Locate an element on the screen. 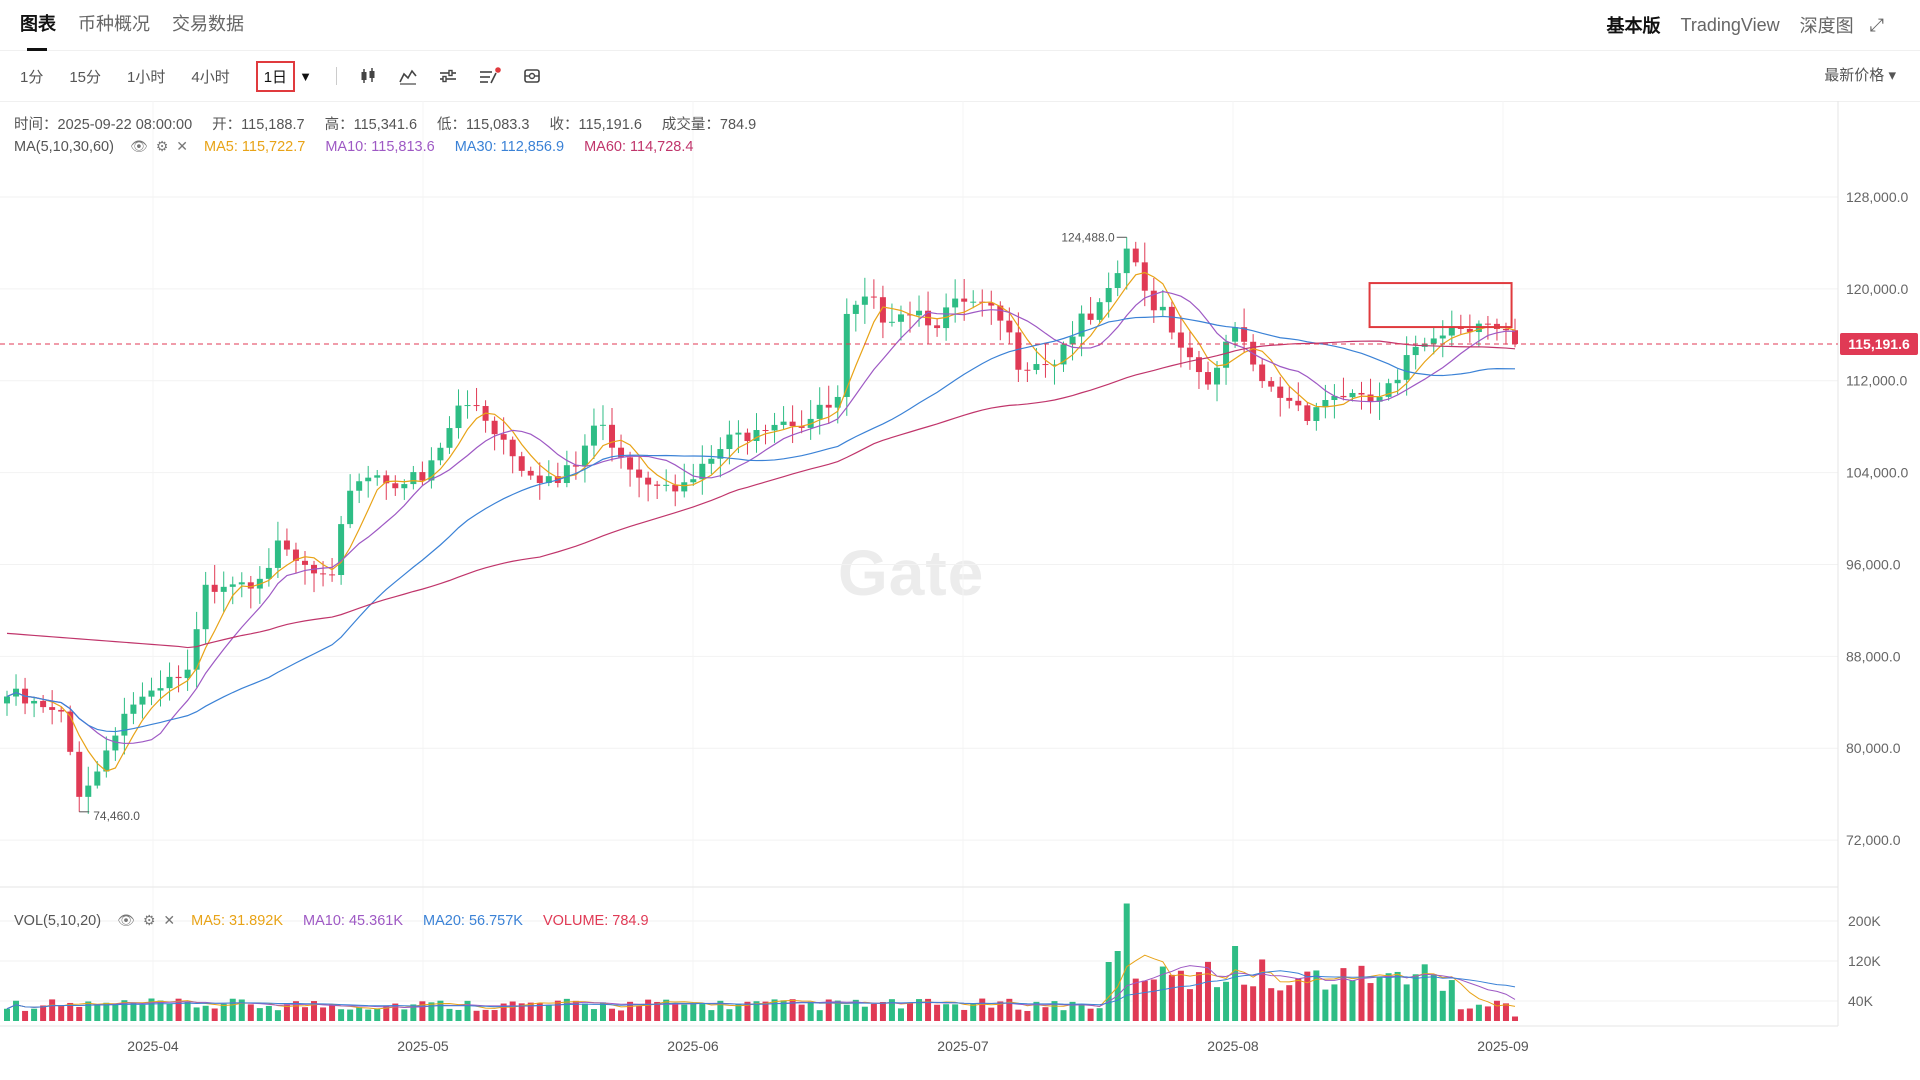 The height and width of the screenshot is (1080, 1920). candle-type-icon is located at coordinates (368, 76).